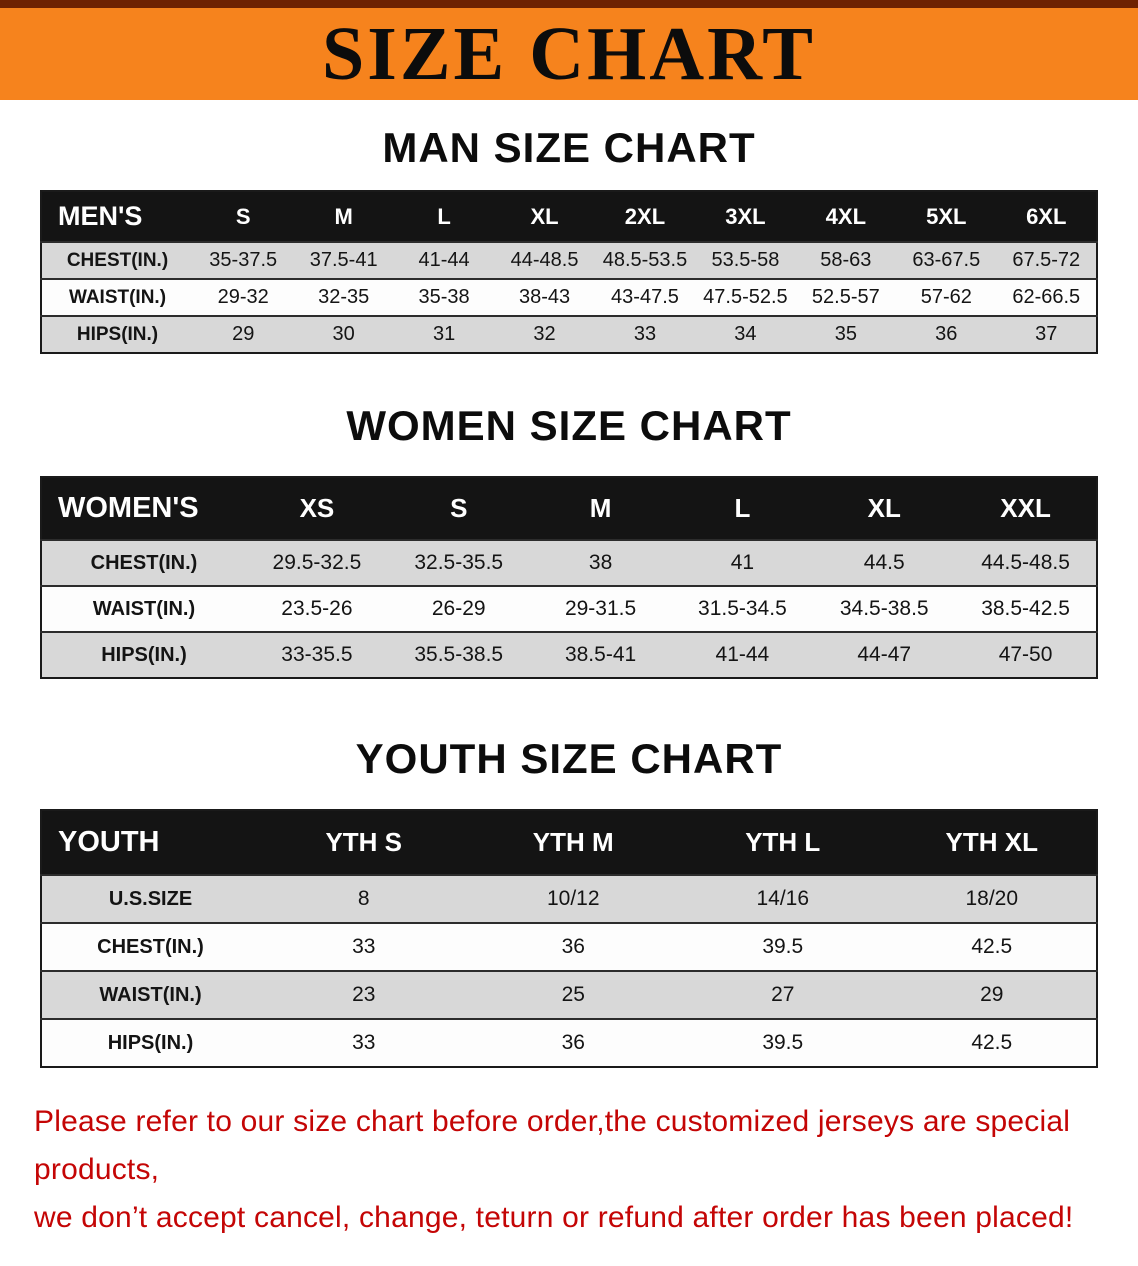 The width and height of the screenshot is (1138, 1266). I want to click on value-cell: 41, so click(742, 562).